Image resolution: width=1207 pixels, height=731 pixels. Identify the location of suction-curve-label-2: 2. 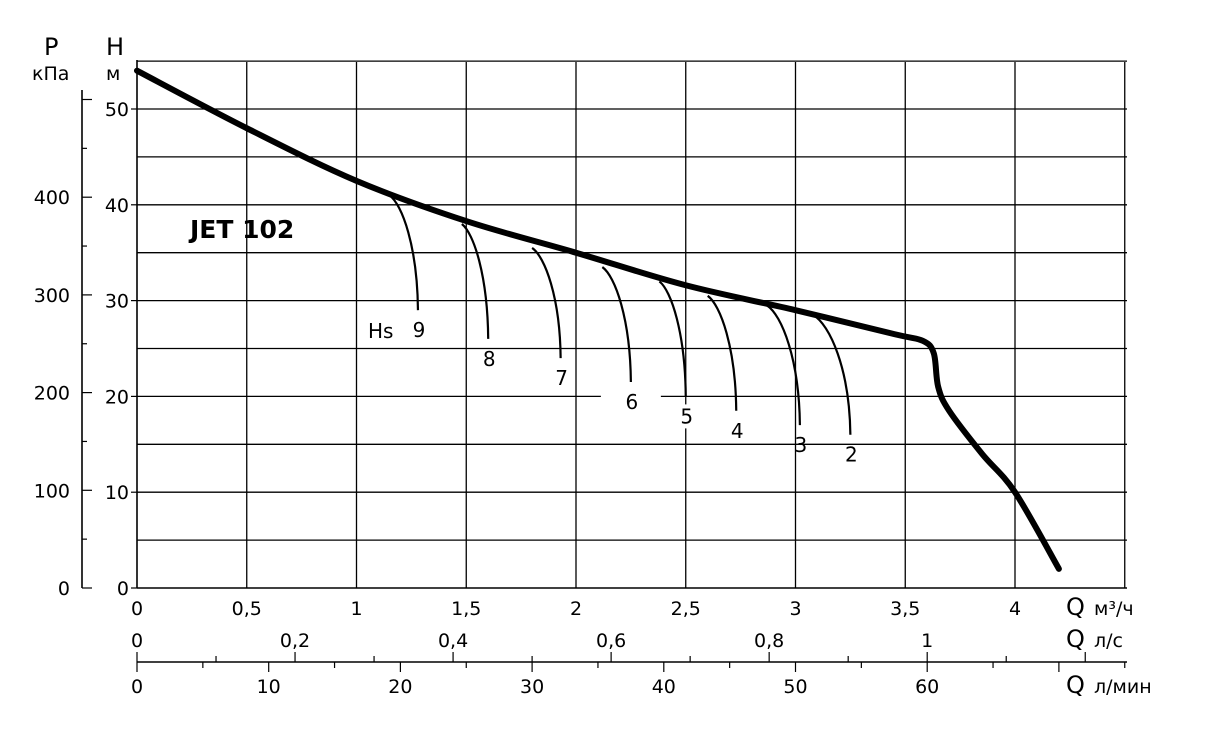
(851, 455).